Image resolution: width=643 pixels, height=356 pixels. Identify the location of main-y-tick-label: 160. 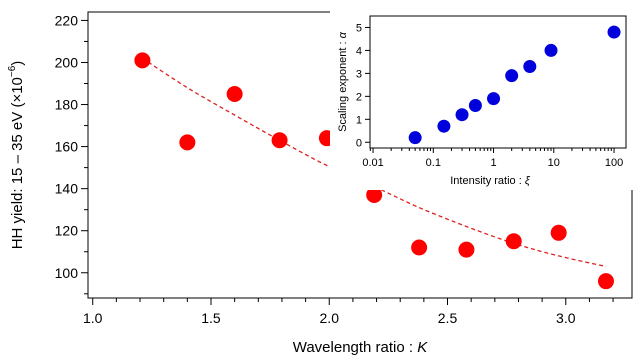
(67, 147).